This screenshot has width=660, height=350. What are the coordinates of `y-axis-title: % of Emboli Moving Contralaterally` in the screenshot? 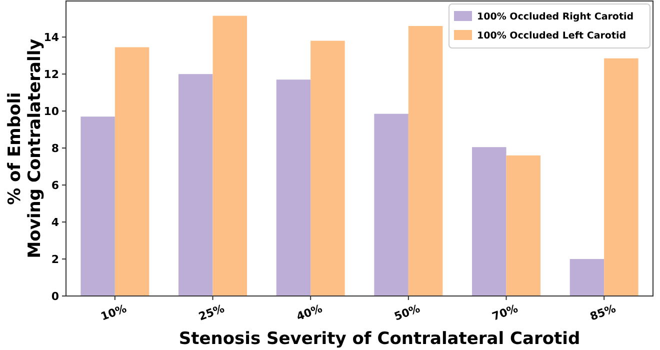 It's located at (25, 148).